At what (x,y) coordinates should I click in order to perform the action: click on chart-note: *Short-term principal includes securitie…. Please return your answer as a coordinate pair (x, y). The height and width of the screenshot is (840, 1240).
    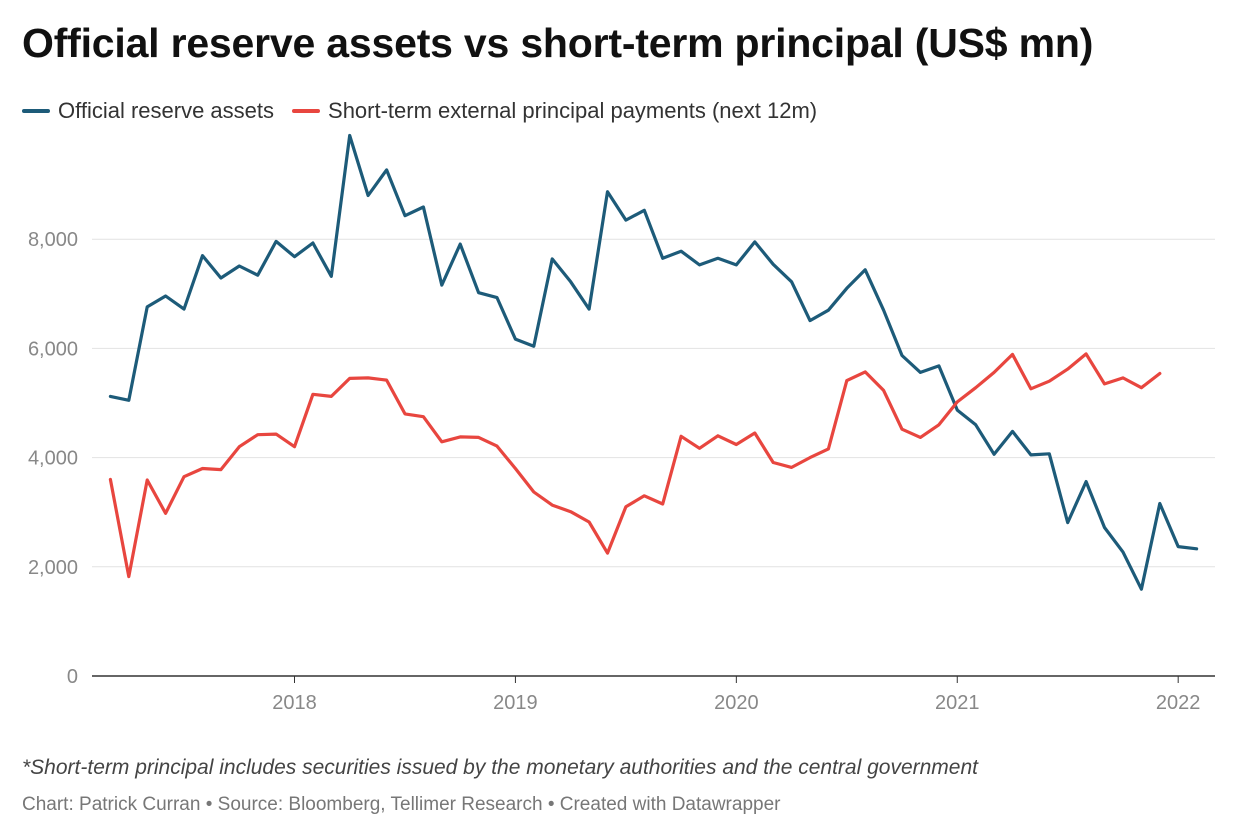
    Looking at the image, I should click on (500, 767).